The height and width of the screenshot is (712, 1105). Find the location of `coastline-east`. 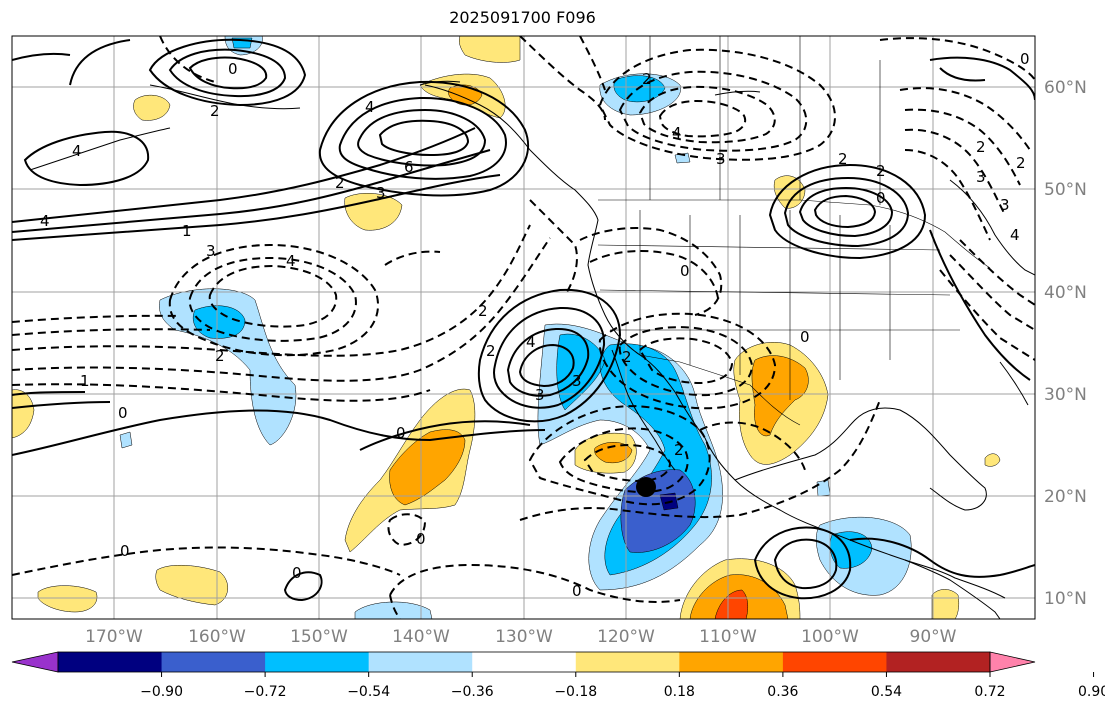

coastline-east is located at coordinates (992, 227).